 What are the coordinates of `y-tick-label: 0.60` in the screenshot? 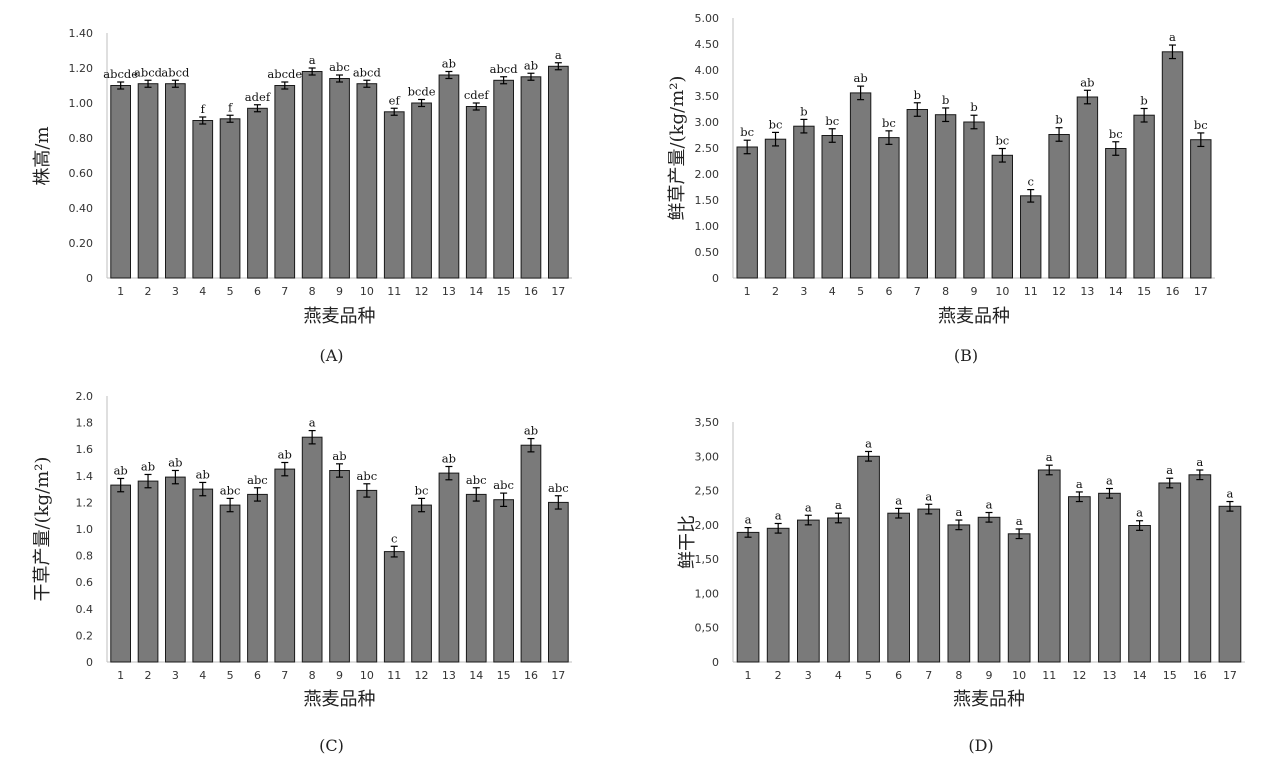 It's located at (81, 173).